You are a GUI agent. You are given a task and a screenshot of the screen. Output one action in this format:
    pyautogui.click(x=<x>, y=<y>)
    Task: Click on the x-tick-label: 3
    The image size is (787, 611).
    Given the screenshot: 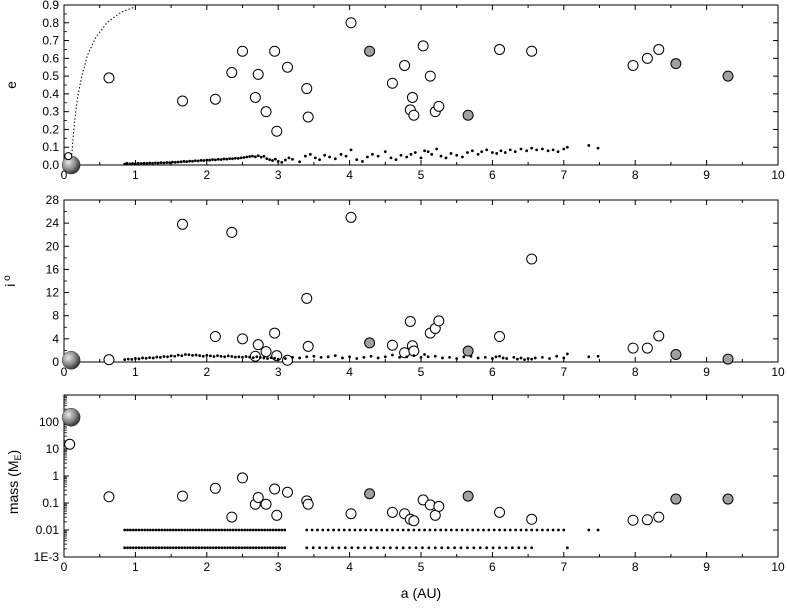 What is the action you would take?
    pyautogui.click(x=278, y=372)
    